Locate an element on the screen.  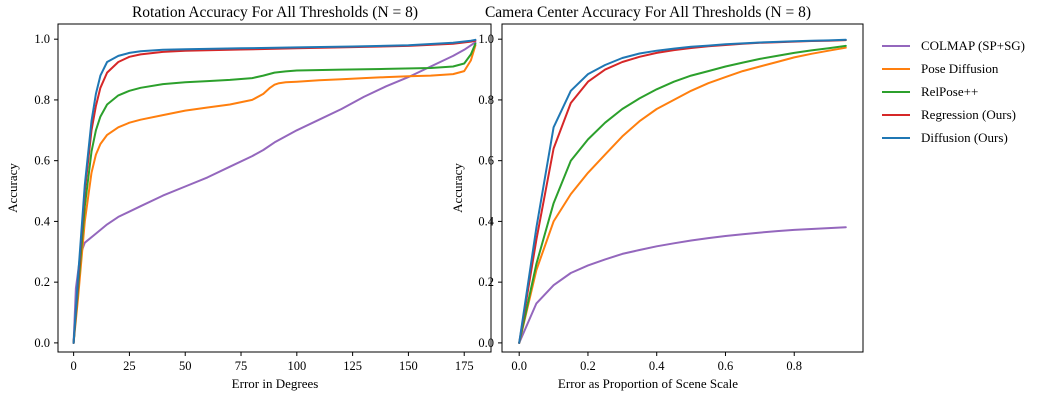
x-axis-label: Error as Proportion of Scene Scale is located at coordinates (648, 383).